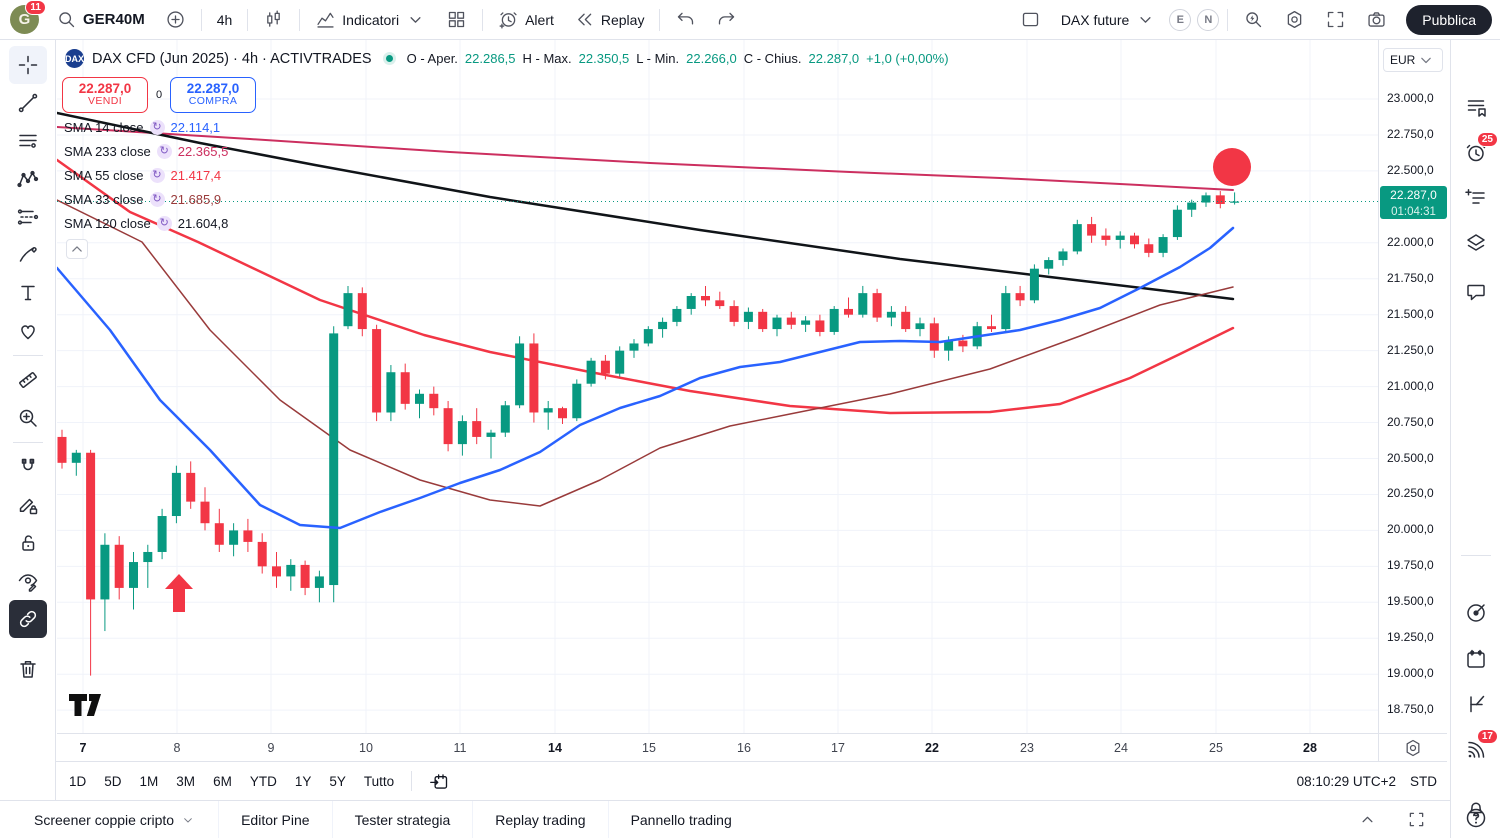 This screenshot has width=1500, height=838. I want to click on trash-icon, so click(28, 669).